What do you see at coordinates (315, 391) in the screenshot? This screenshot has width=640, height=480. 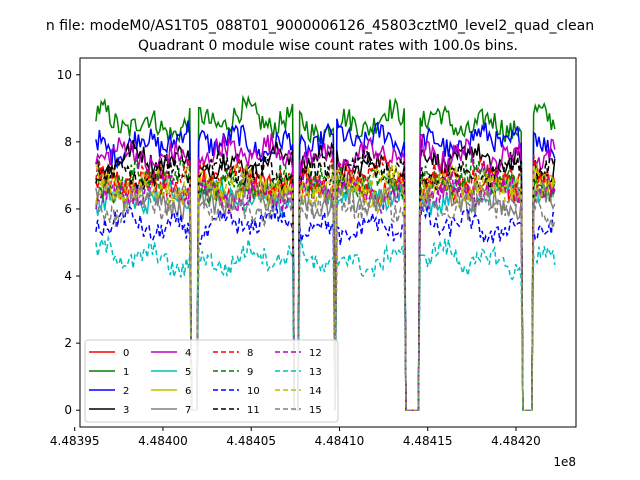 I see `legend-label-14: 14` at bounding box center [315, 391].